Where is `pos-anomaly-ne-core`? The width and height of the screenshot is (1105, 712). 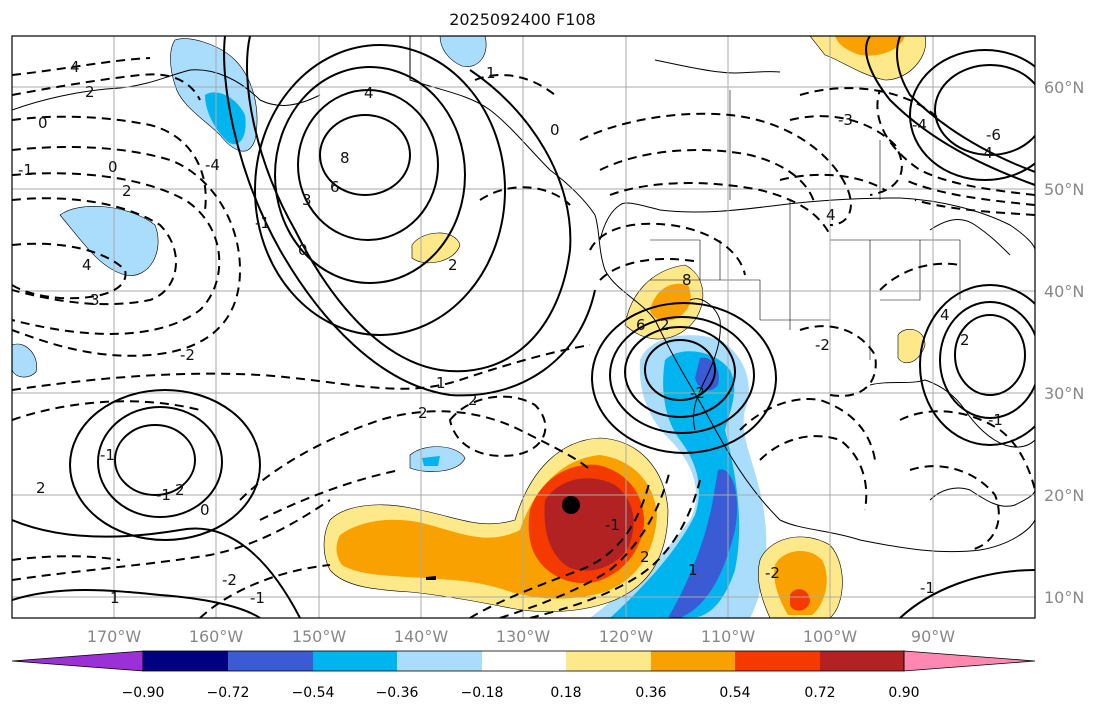
pos-anomaly-ne-core is located at coordinates (870, 46).